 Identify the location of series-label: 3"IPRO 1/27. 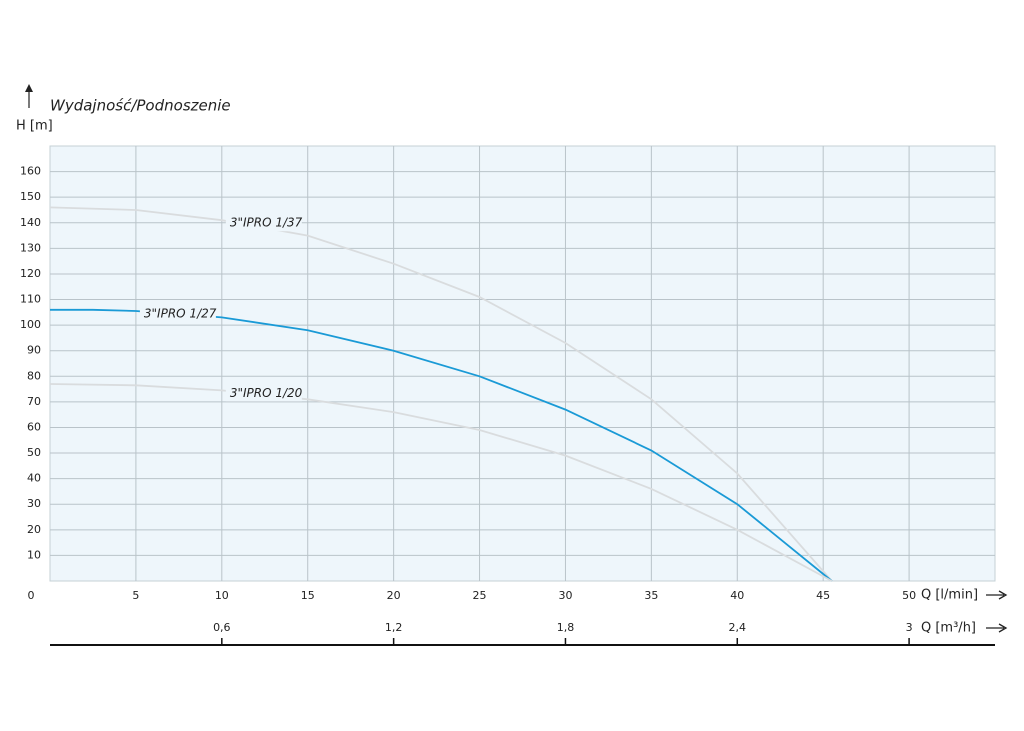
(180, 314).